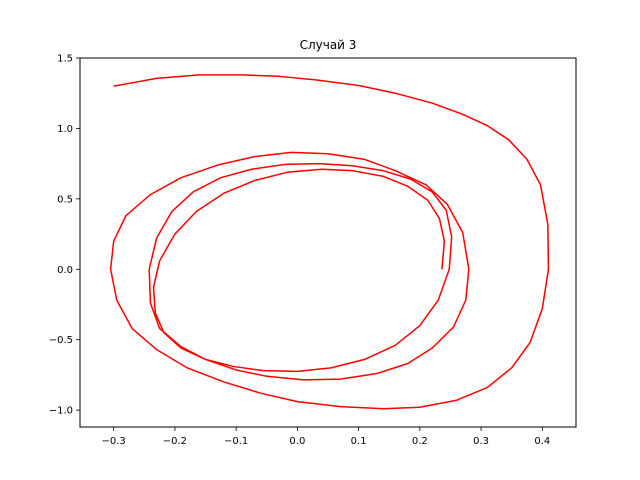  What do you see at coordinates (61, 340) in the screenshot?
I see `y-tick-label: −0.5` at bounding box center [61, 340].